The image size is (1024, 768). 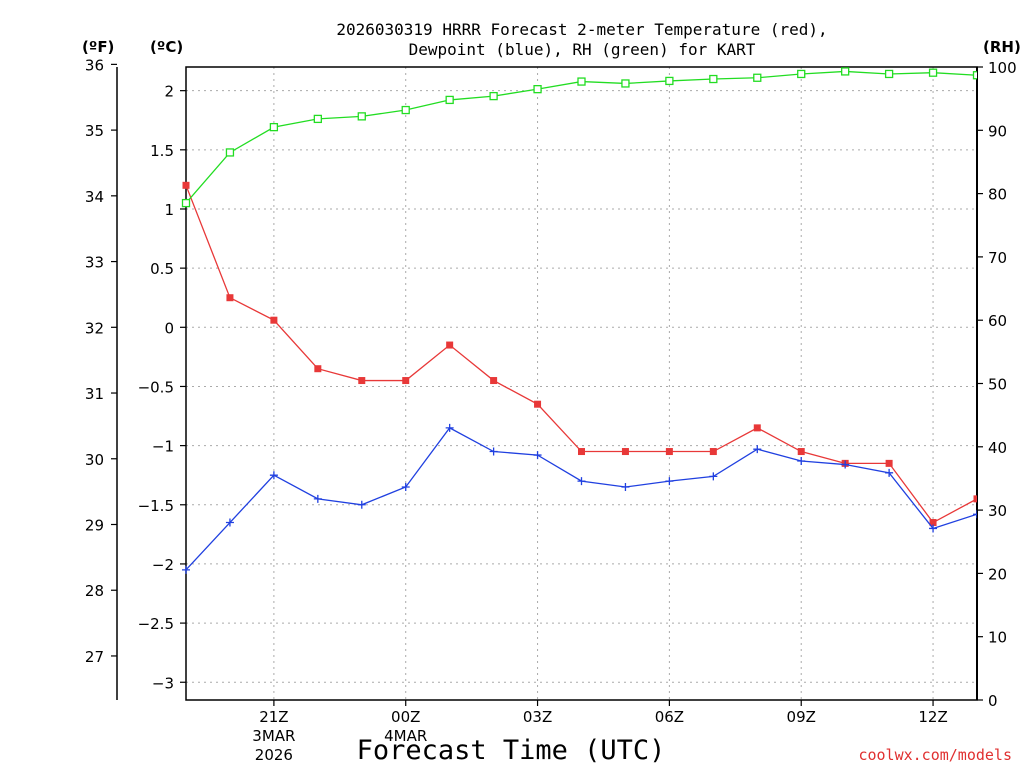 I want to click on x-tick-label: 12Z, so click(x=932, y=717).